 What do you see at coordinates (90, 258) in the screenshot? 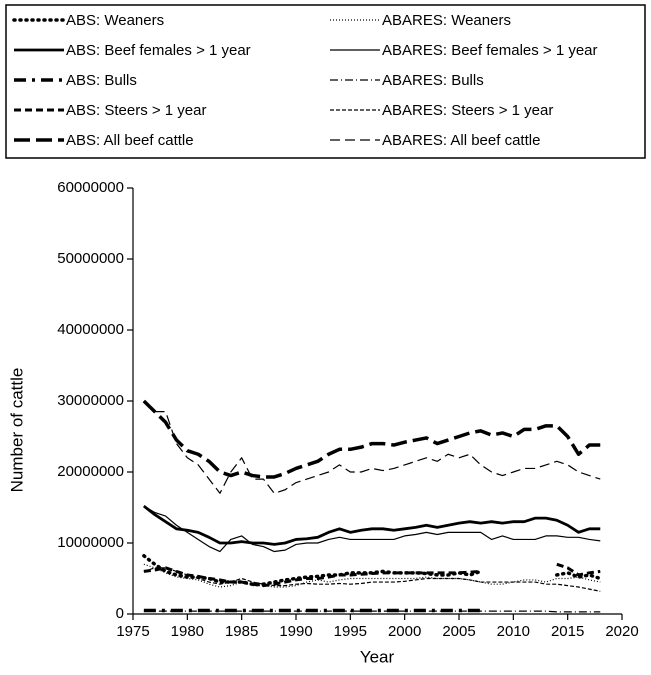
I see `y-tick-label: 50000000` at bounding box center [90, 258].